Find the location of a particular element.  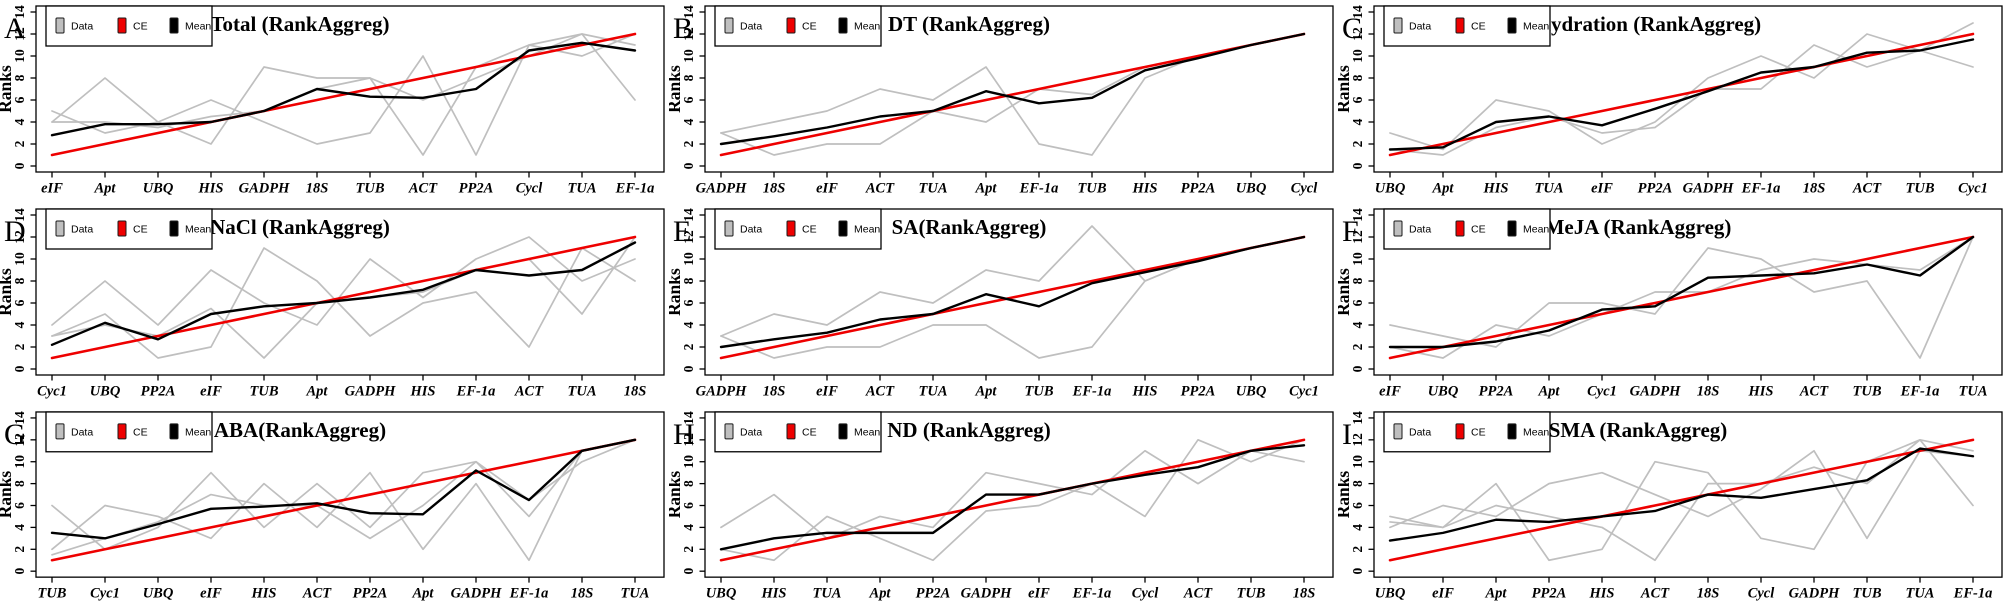

ce-line is located at coordinates (1012, 94).